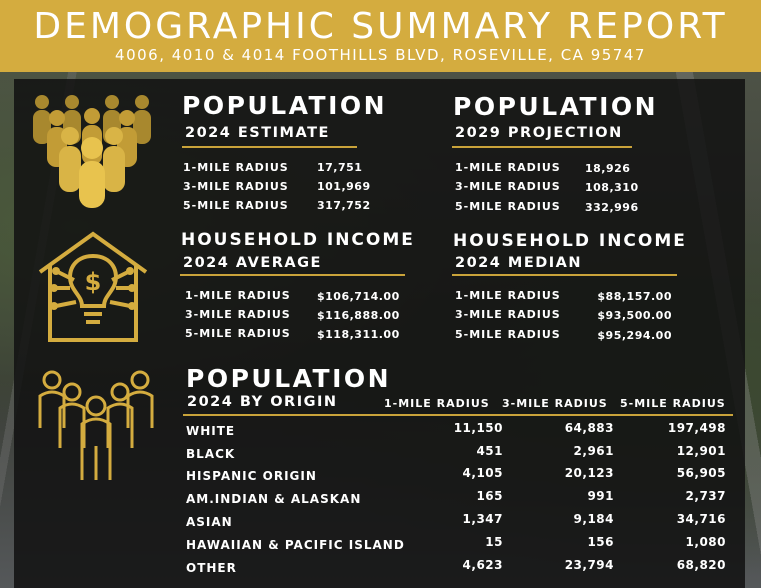  Describe the element at coordinates (482, 473) in the screenshot. I see `origin-cell: 4,105` at that location.